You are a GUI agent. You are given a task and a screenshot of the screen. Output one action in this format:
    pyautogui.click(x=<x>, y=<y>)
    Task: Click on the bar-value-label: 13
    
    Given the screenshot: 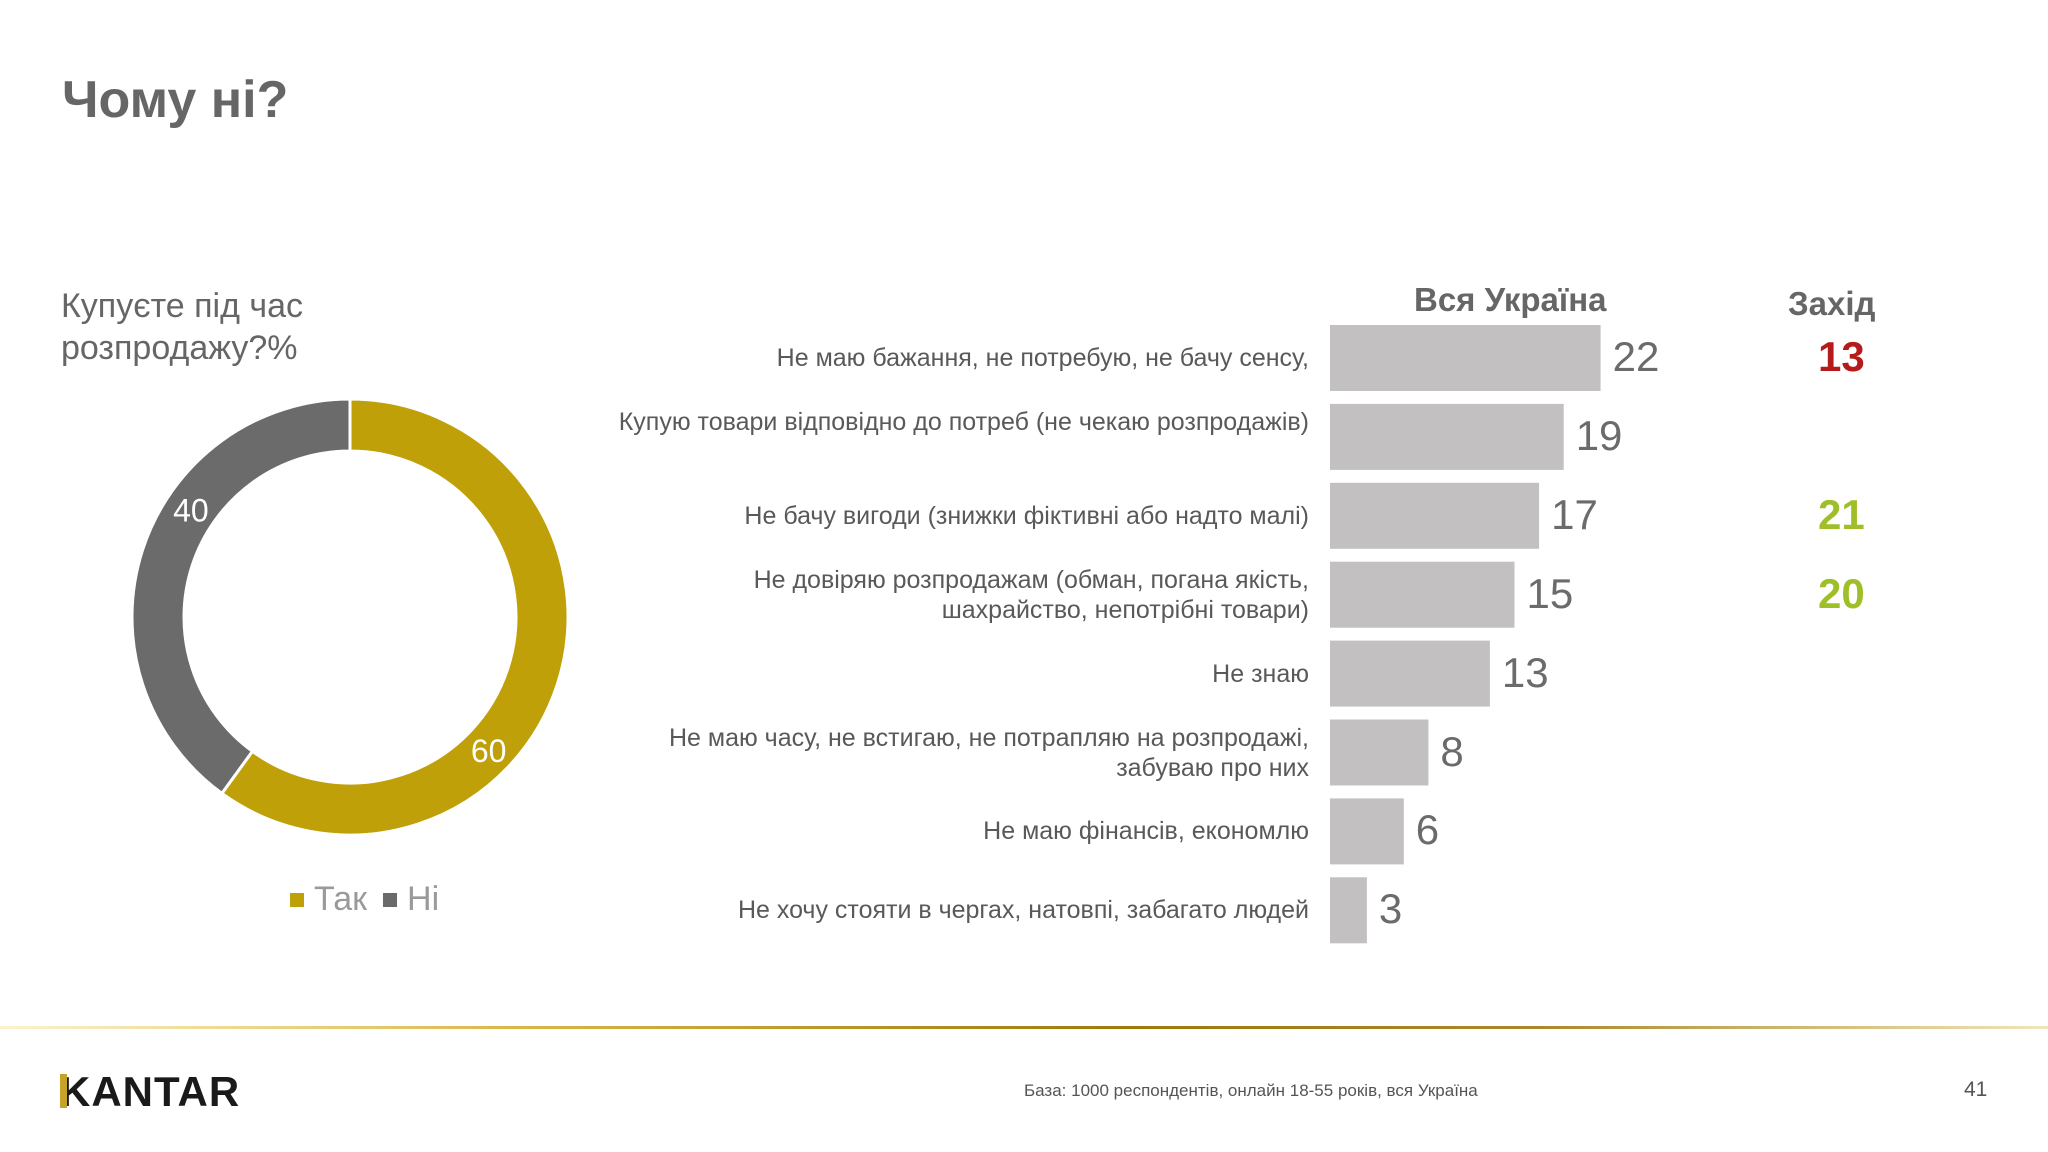 What is the action you would take?
    pyautogui.click(x=1525, y=672)
    